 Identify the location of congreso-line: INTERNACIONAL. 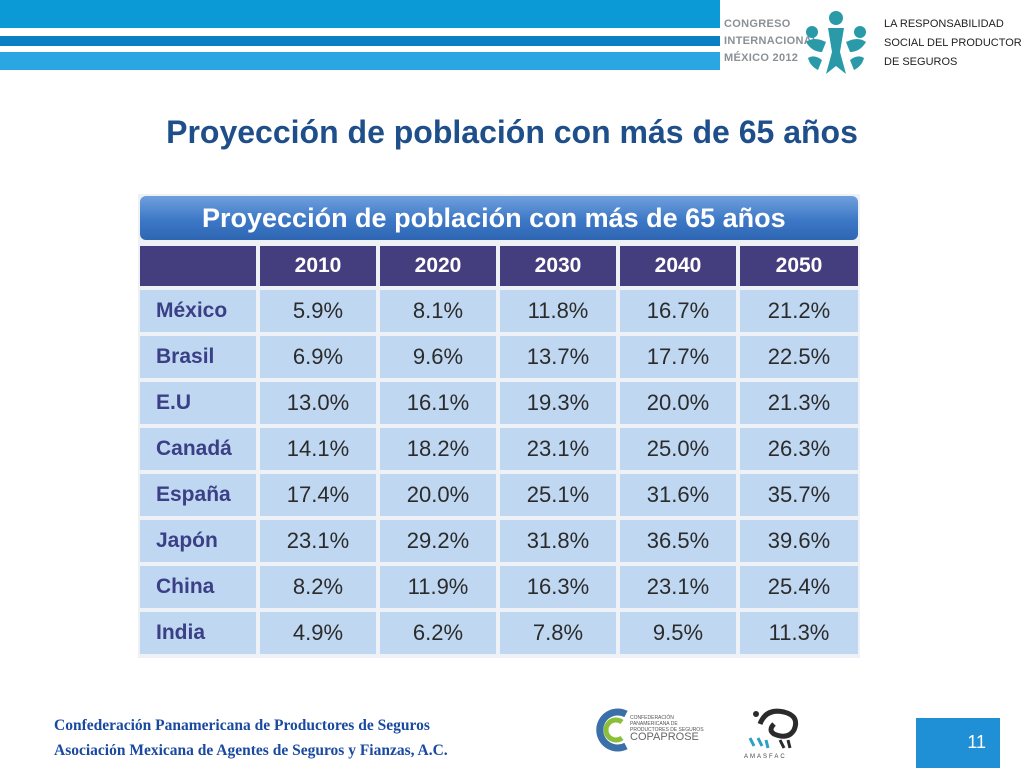
(771, 41).